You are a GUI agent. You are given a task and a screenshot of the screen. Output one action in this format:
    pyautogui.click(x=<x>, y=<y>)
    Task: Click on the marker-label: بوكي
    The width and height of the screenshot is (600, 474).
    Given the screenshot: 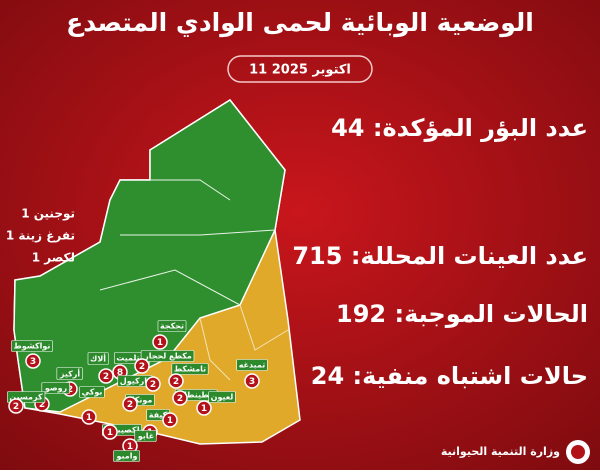 What is the action you would take?
    pyautogui.click(x=92, y=392)
    